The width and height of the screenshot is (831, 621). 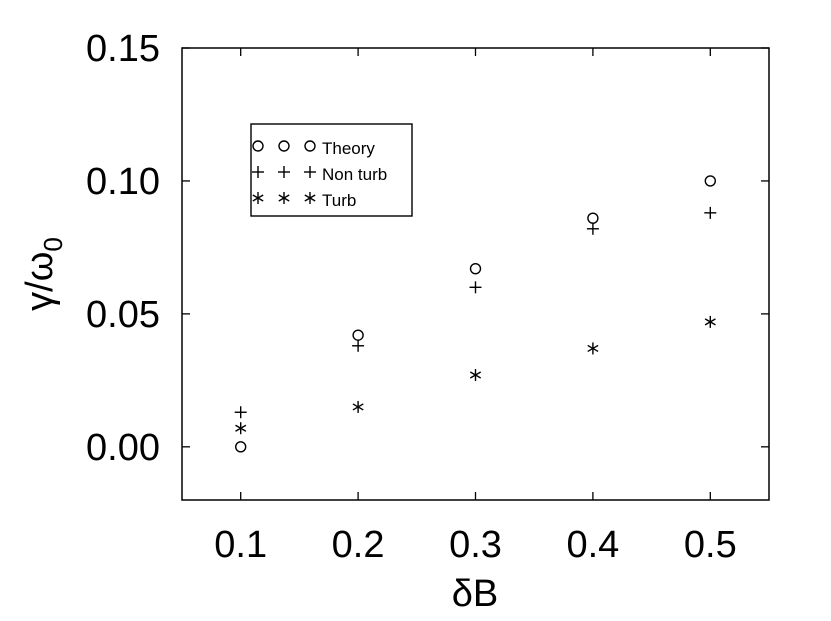 I want to click on legend-box, so click(x=331, y=170).